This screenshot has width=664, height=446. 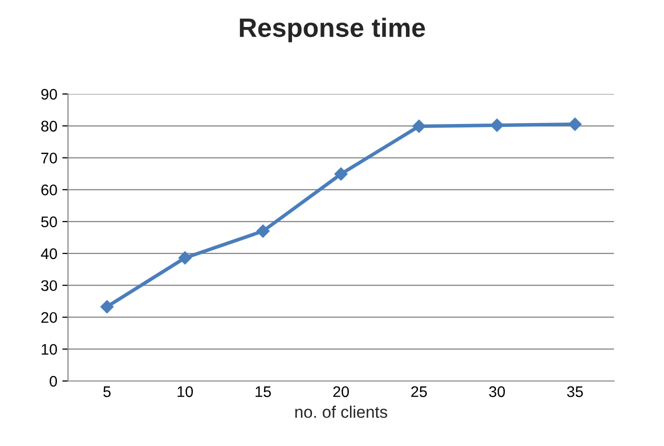 What do you see at coordinates (48, 254) in the screenshot?
I see `y-tick-label: 40` at bounding box center [48, 254].